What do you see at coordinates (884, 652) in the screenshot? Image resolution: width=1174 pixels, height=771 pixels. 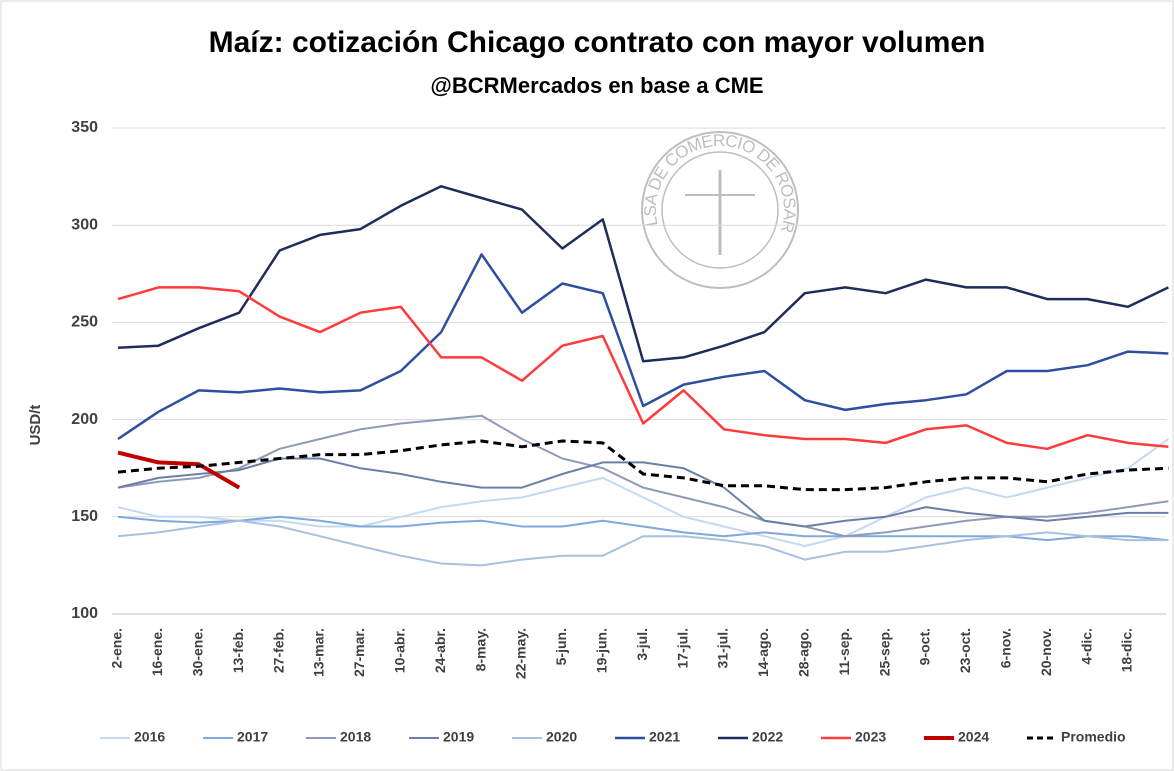 I see `x-tick-label: 25-sep.` at bounding box center [884, 652].